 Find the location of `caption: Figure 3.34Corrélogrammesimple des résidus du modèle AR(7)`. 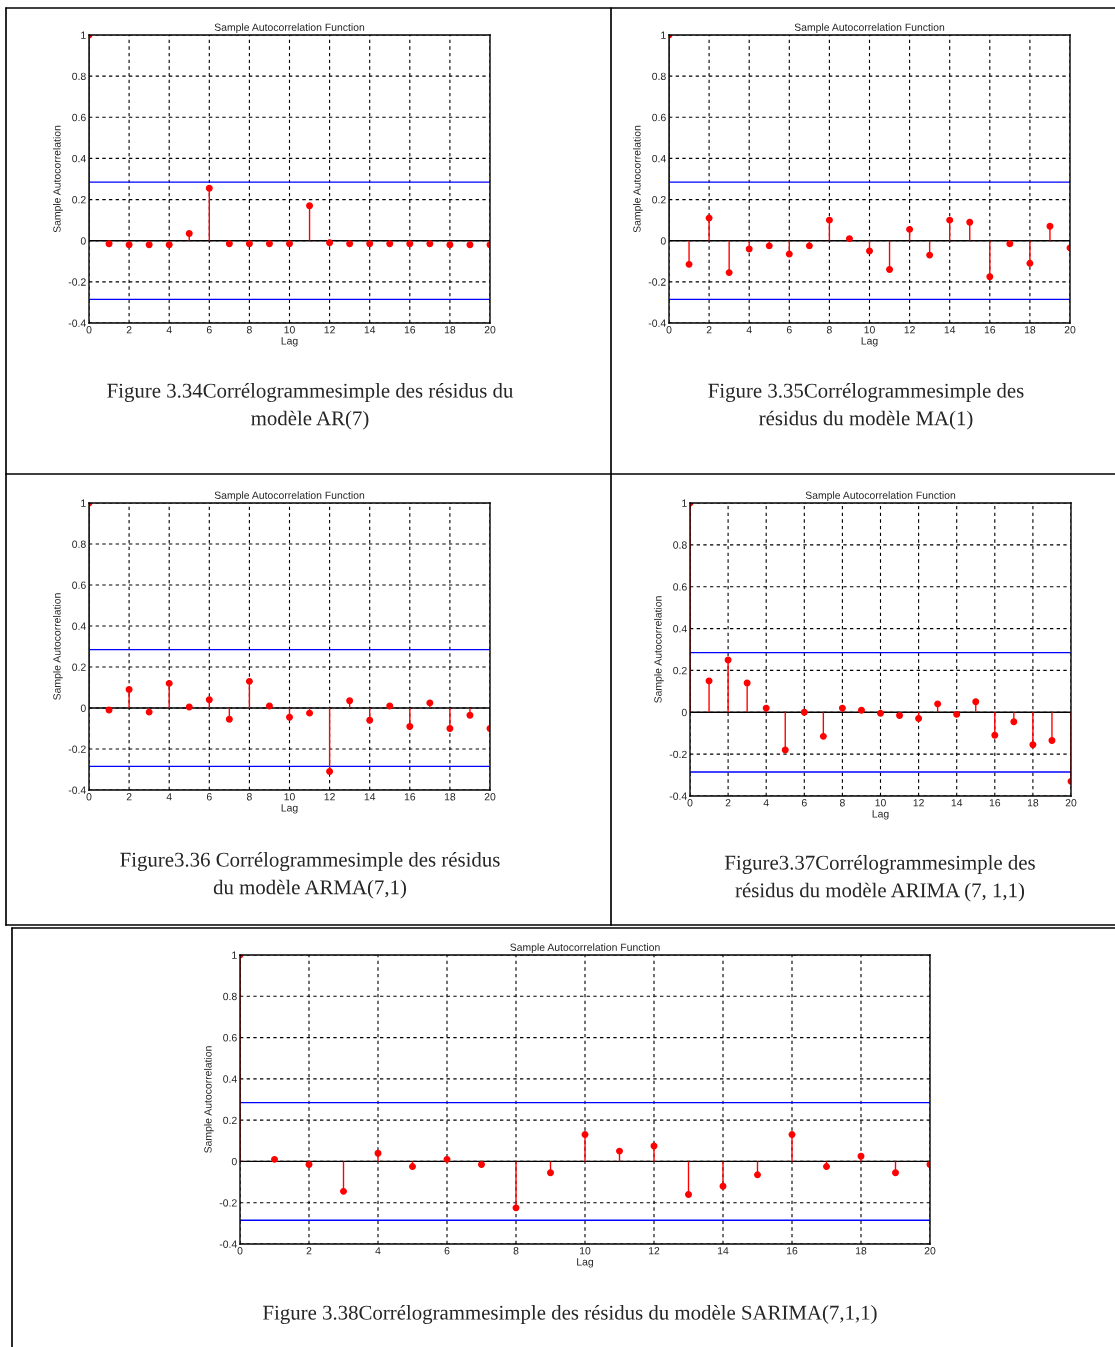

caption: Figure 3.34Corrélogrammesimple des résidus du modèle AR(7) is located at coordinates (310, 406).